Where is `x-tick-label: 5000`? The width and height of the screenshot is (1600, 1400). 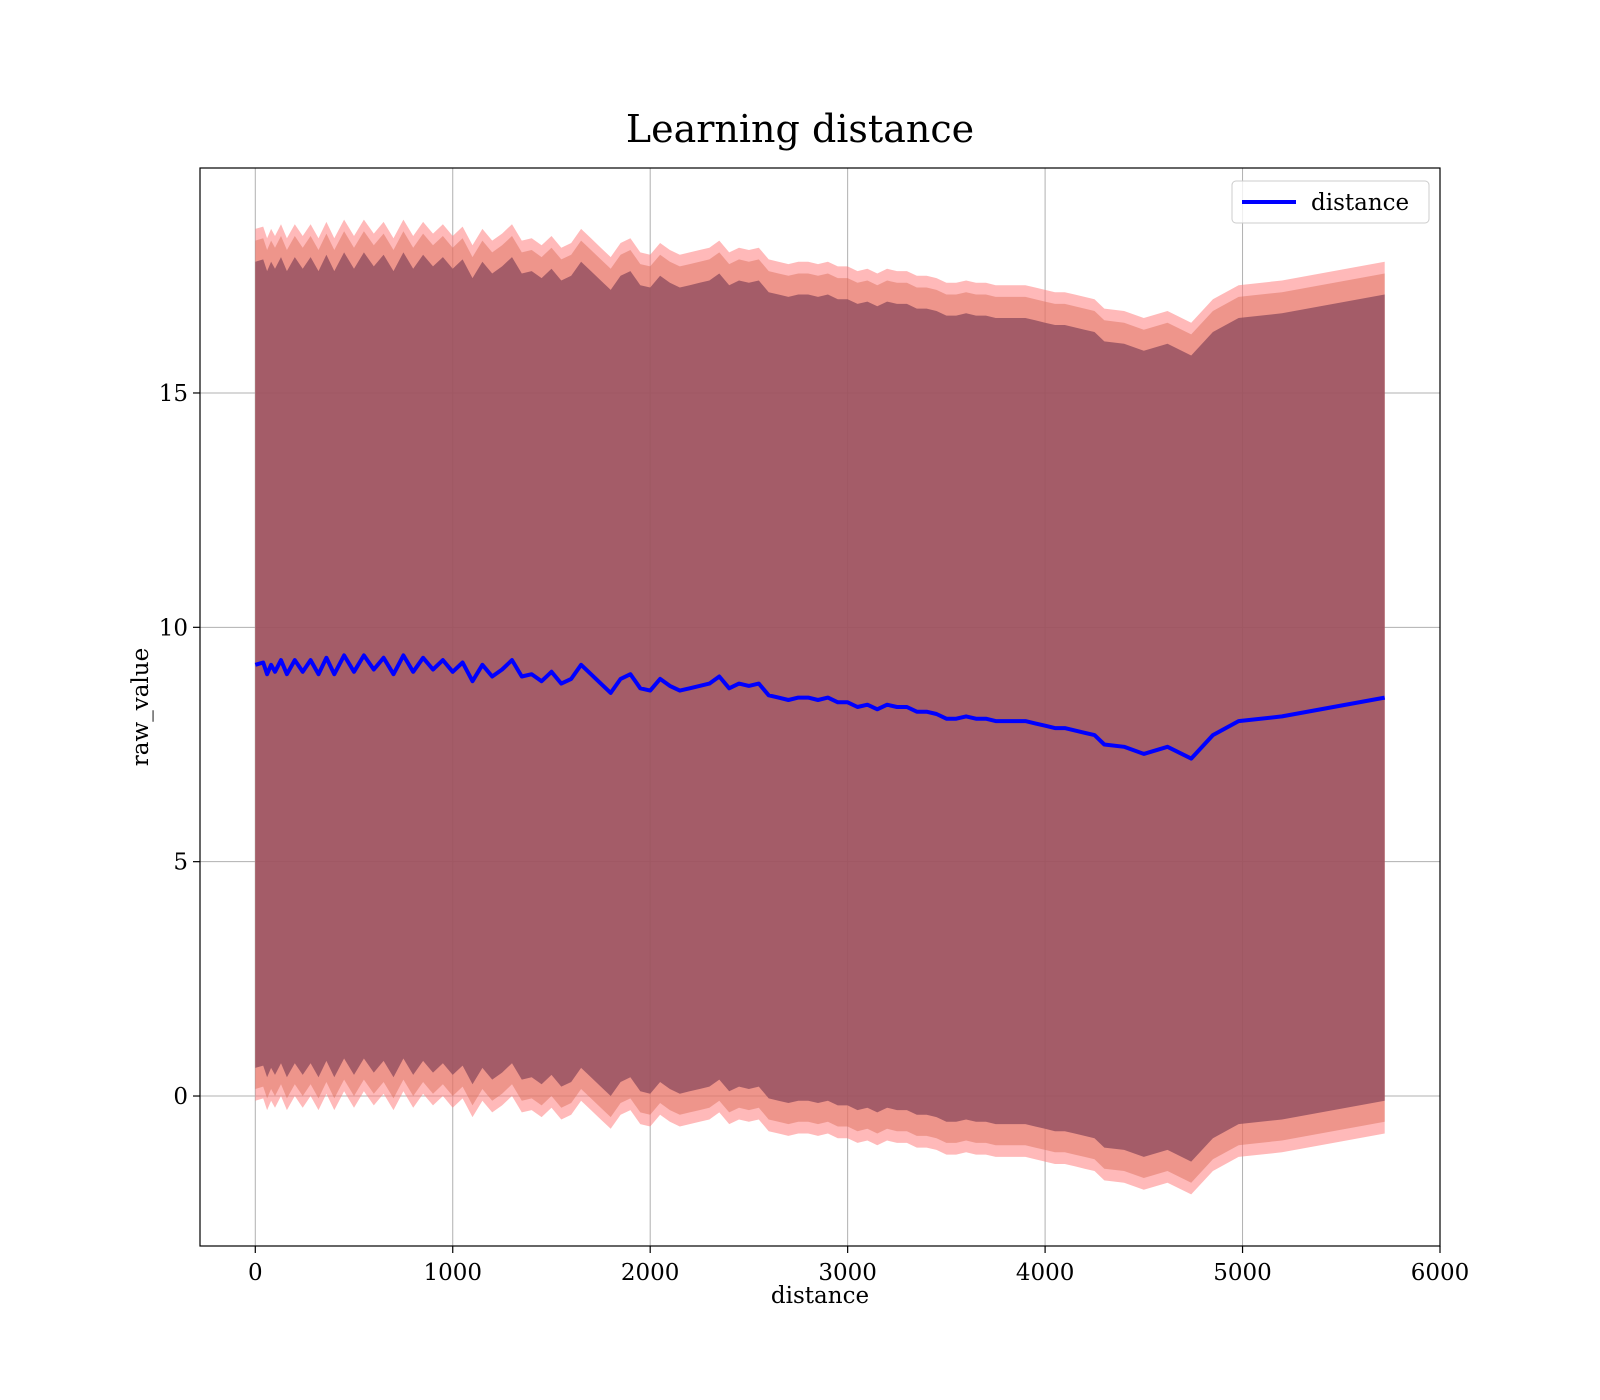 x-tick-label: 5000 is located at coordinates (1242, 1273).